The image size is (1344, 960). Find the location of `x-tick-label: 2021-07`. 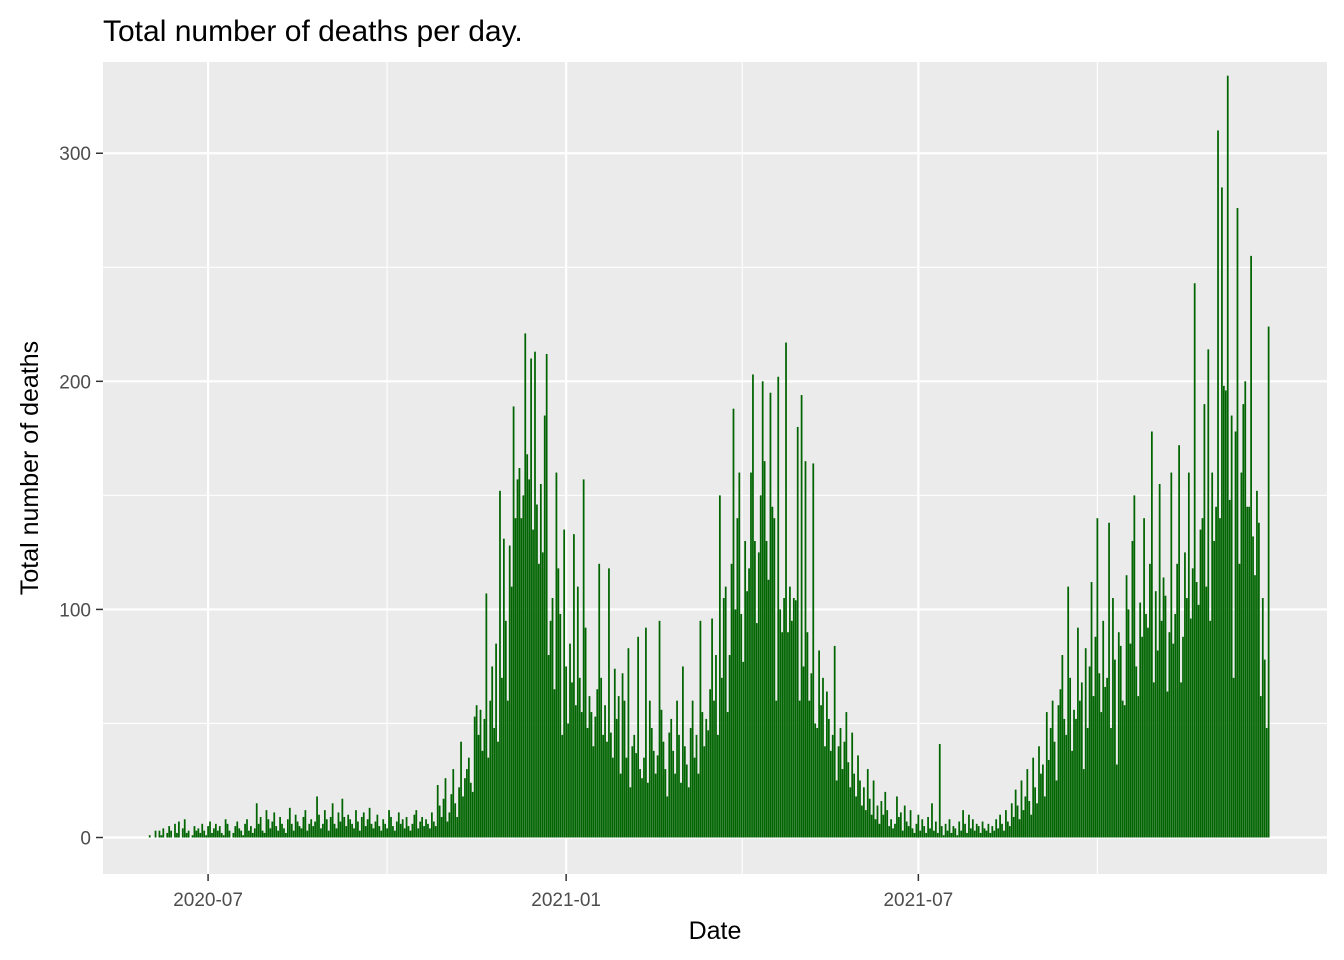

x-tick-label: 2021-07 is located at coordinates (918, 900).